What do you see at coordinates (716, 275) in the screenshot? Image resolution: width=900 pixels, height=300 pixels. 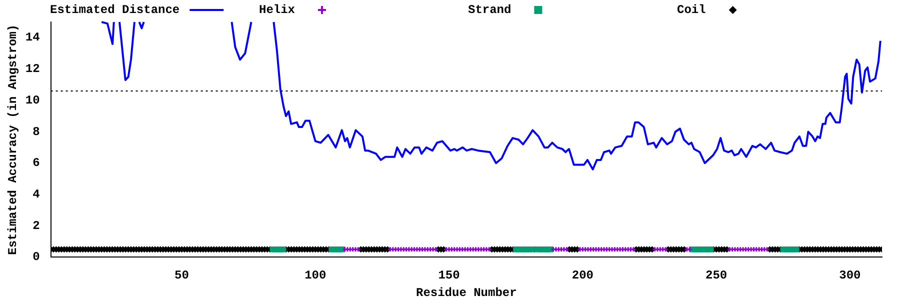 I see `x-tick-label: 250` at bounding box center [716, 275].